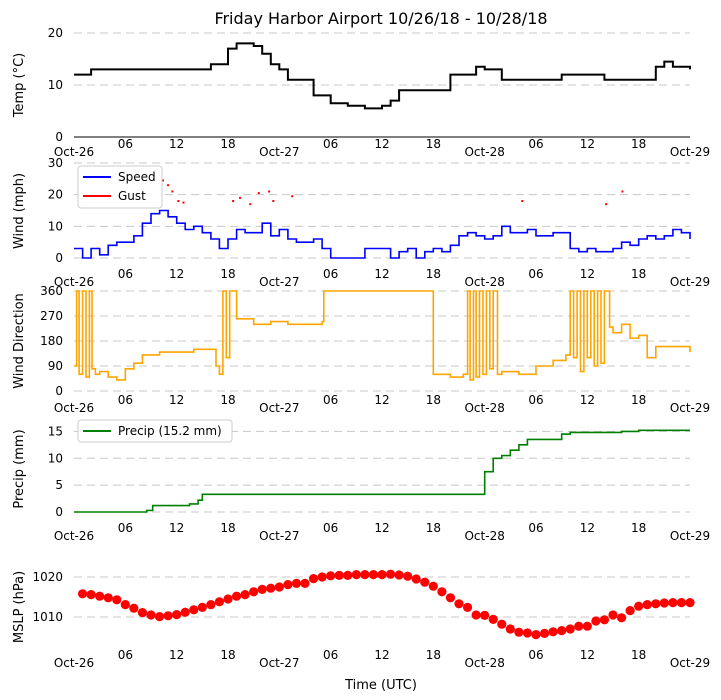 This screenshot has width=721, height=700. What do you see at coordinates (74, 536) in the screenshot?
I see `precip-x-tick: Oct-26` at bounding box center [74, 536].